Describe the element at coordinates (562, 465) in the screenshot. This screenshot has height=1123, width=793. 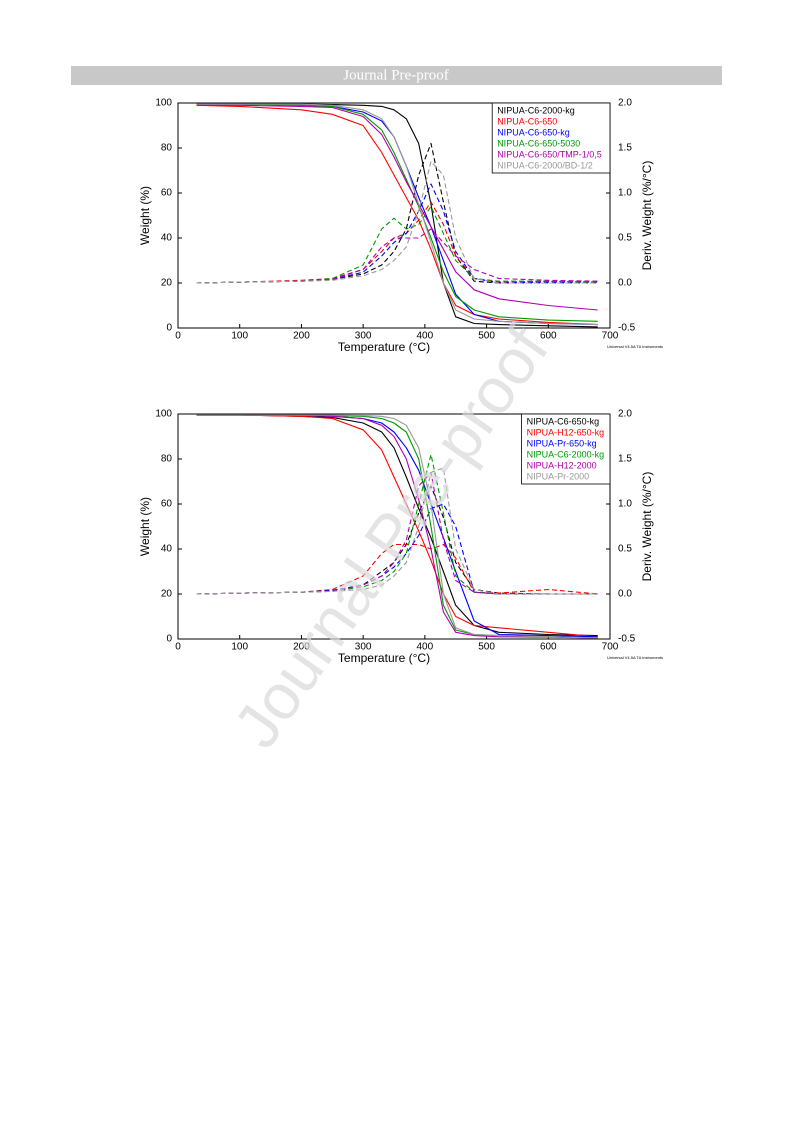
I see `legend-entry: NIPUA-H12-2000` at that location.